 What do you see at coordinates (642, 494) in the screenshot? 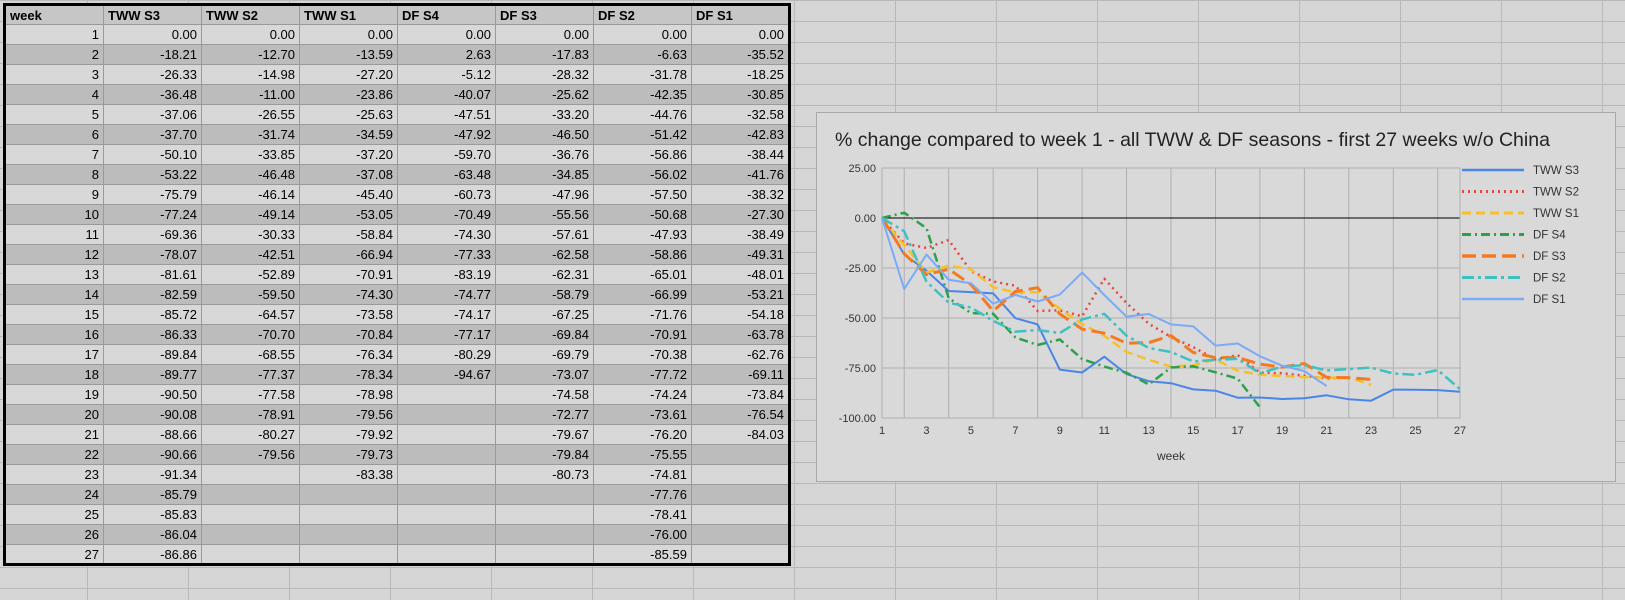
I see `value-cell: -77.76` at bounding box center [642, 494].